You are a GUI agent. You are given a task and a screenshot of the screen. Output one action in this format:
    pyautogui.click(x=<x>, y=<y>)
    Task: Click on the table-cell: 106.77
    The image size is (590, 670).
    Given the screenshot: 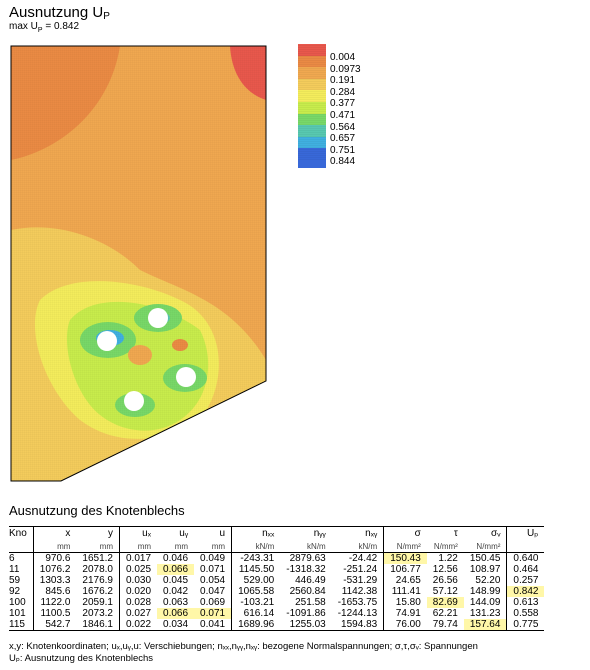 What is the action you would take?
    pyautogui.click(x=405, y=569)
    